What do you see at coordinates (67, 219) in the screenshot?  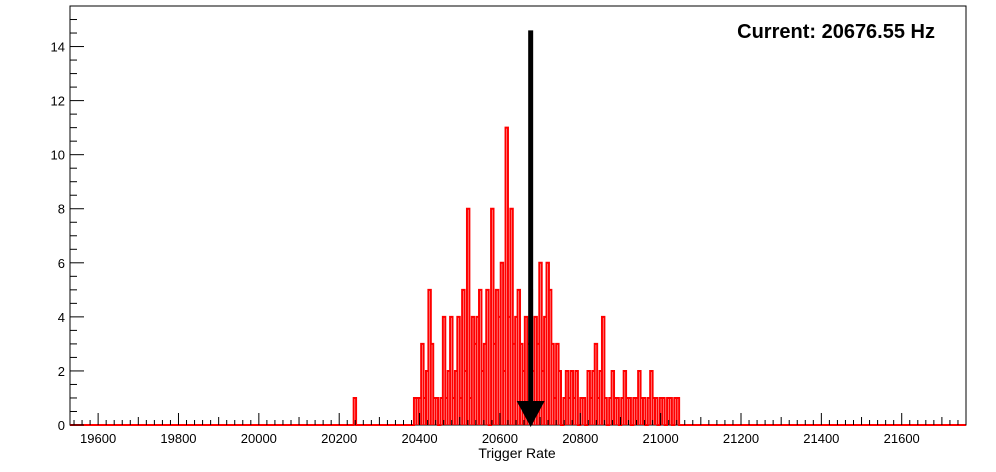 I see `y-axis: 0 2 4 6 8 10 12 14` at bounding box center [67, 219].